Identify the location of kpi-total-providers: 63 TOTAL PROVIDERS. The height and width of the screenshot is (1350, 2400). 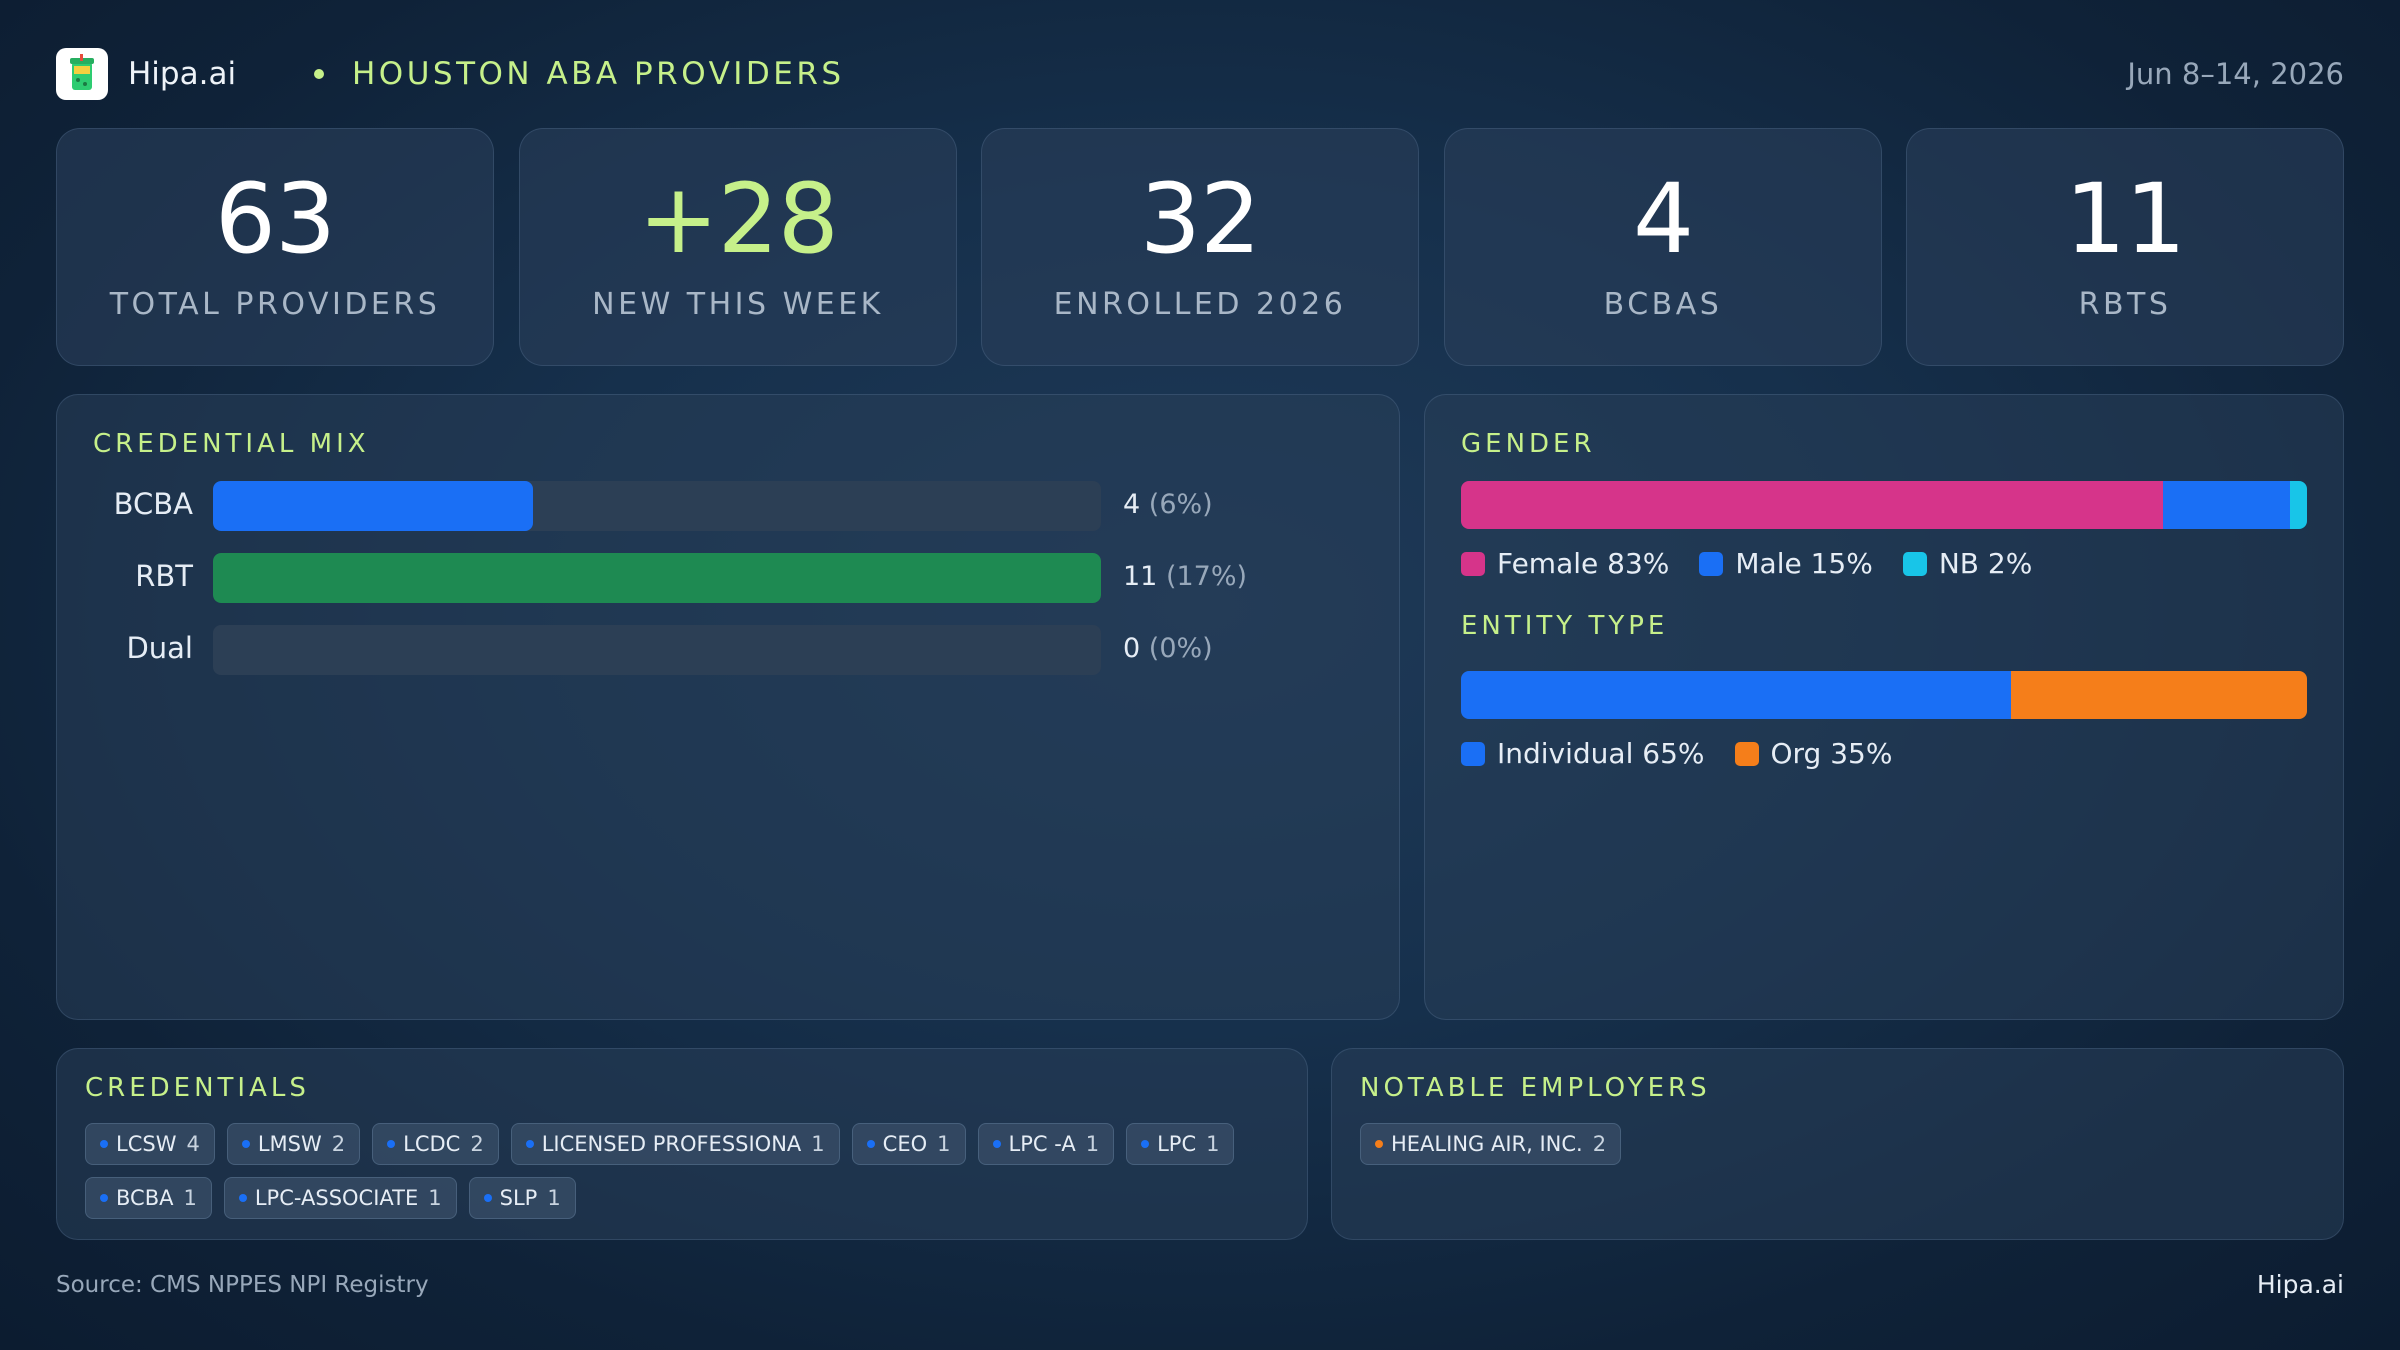
(275, 247).